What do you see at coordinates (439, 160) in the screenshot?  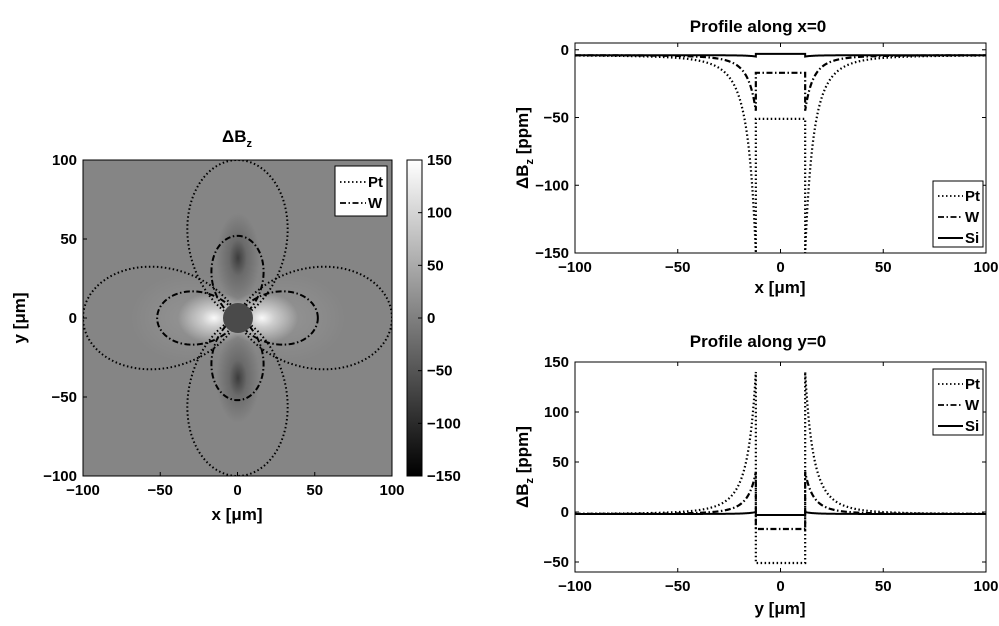 I see `colorbar-tick-label: 150` at bounding box center [439, 160].